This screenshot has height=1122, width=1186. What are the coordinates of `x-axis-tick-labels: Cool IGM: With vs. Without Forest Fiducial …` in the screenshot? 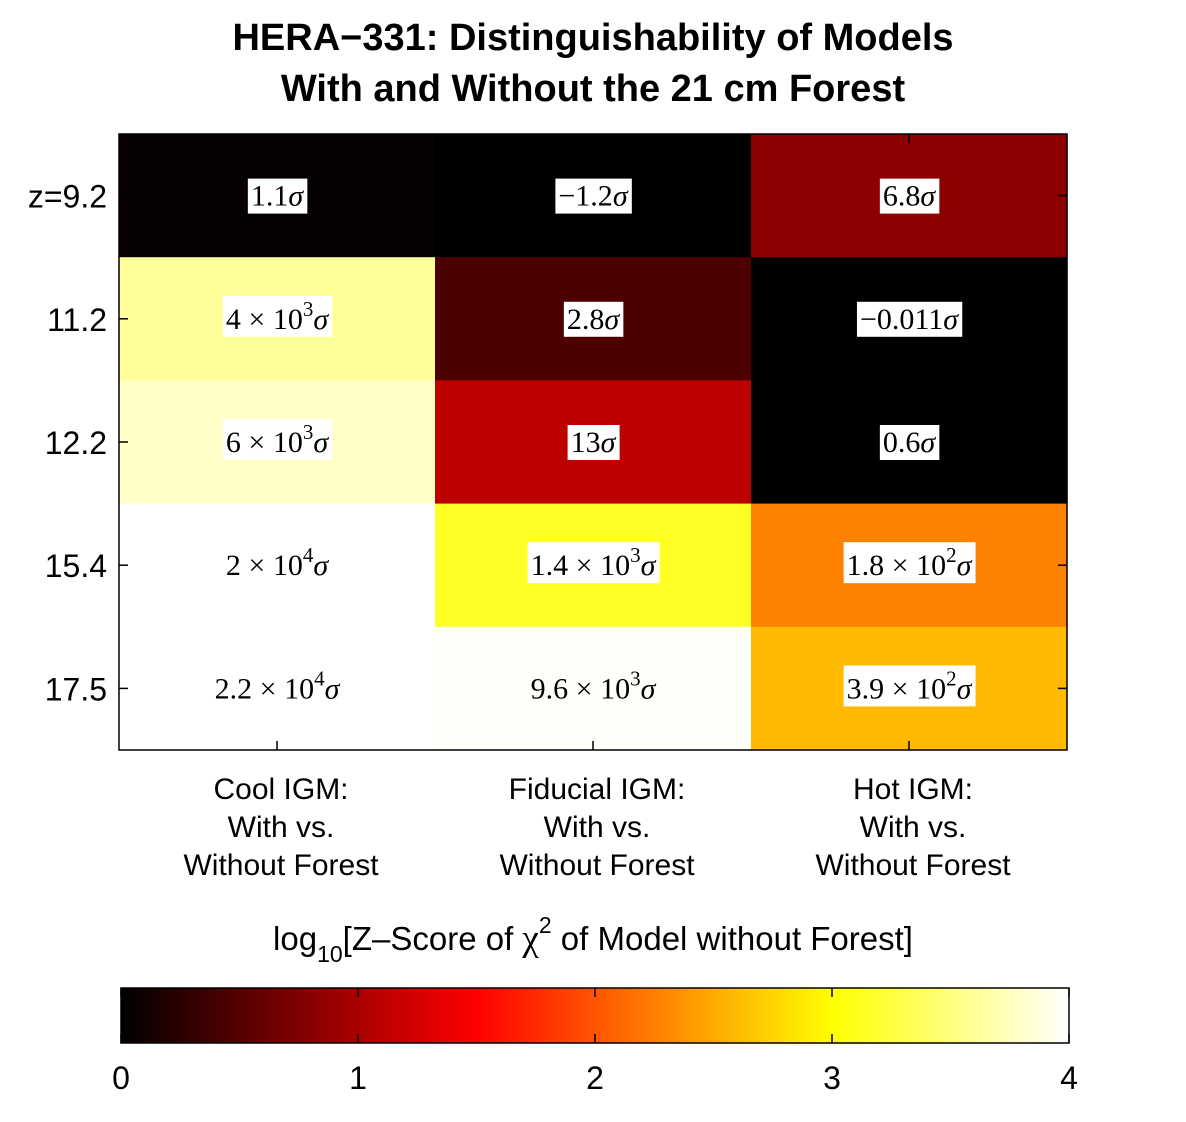 It's located at (597, 827).